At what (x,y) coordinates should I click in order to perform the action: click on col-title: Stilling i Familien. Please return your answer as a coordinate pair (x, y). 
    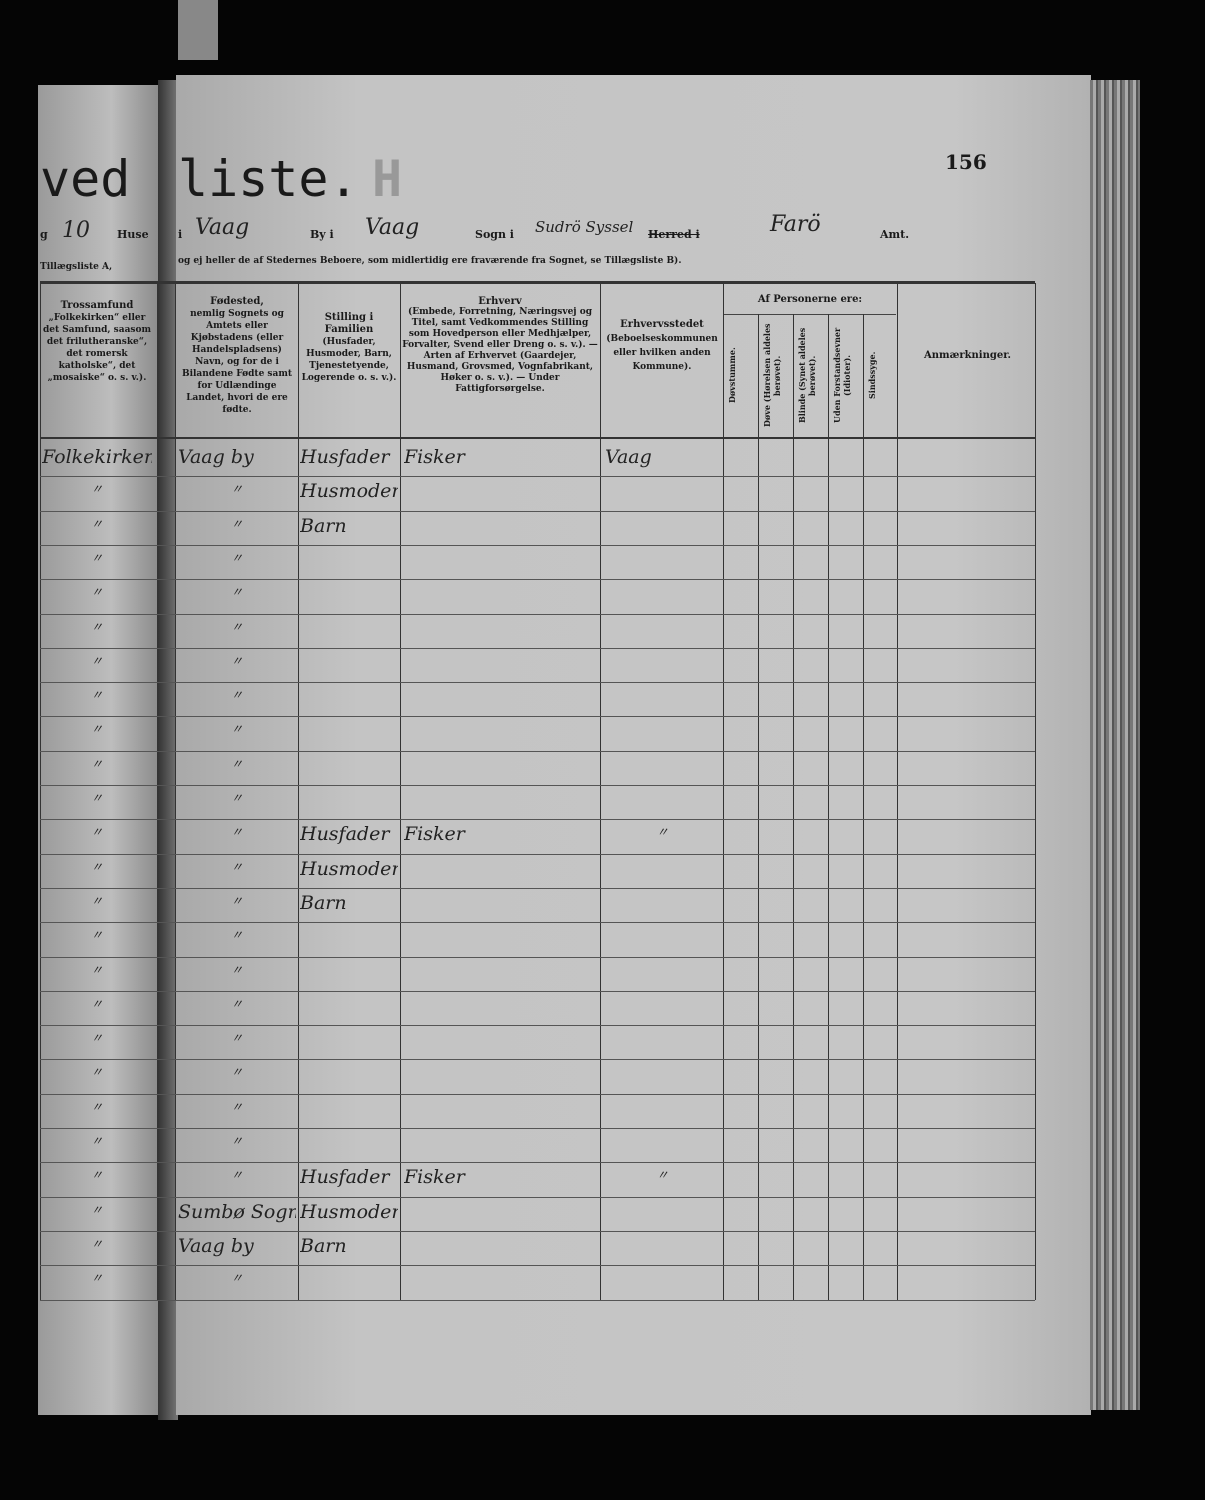
    Looking at the image, I should click on (349, 323).